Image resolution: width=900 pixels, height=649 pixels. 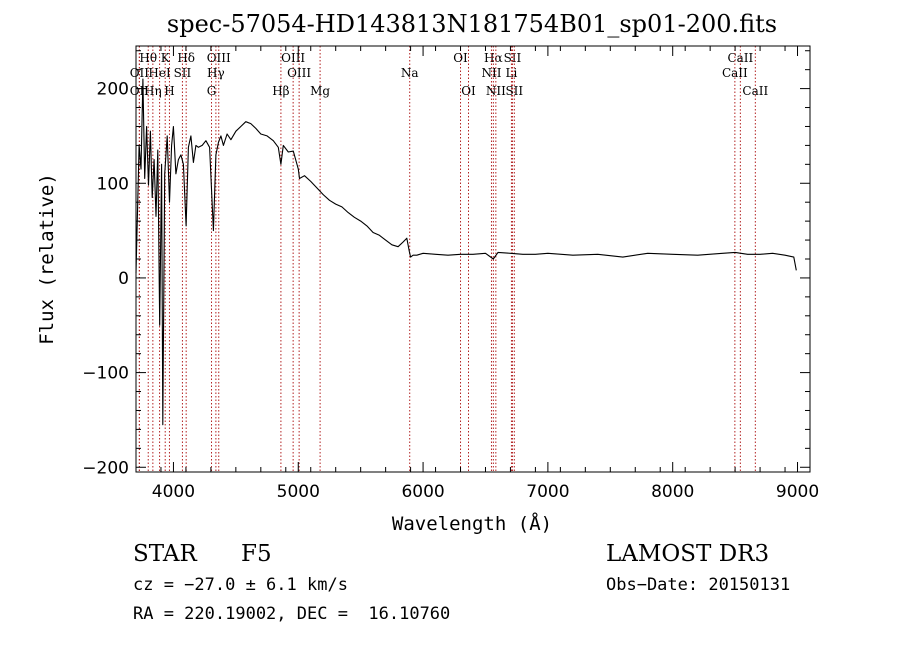 What do you see at coordinates (280, 91) in the screenshot?
I see `marker-label: Hβ` at bounding box center [280, 91].